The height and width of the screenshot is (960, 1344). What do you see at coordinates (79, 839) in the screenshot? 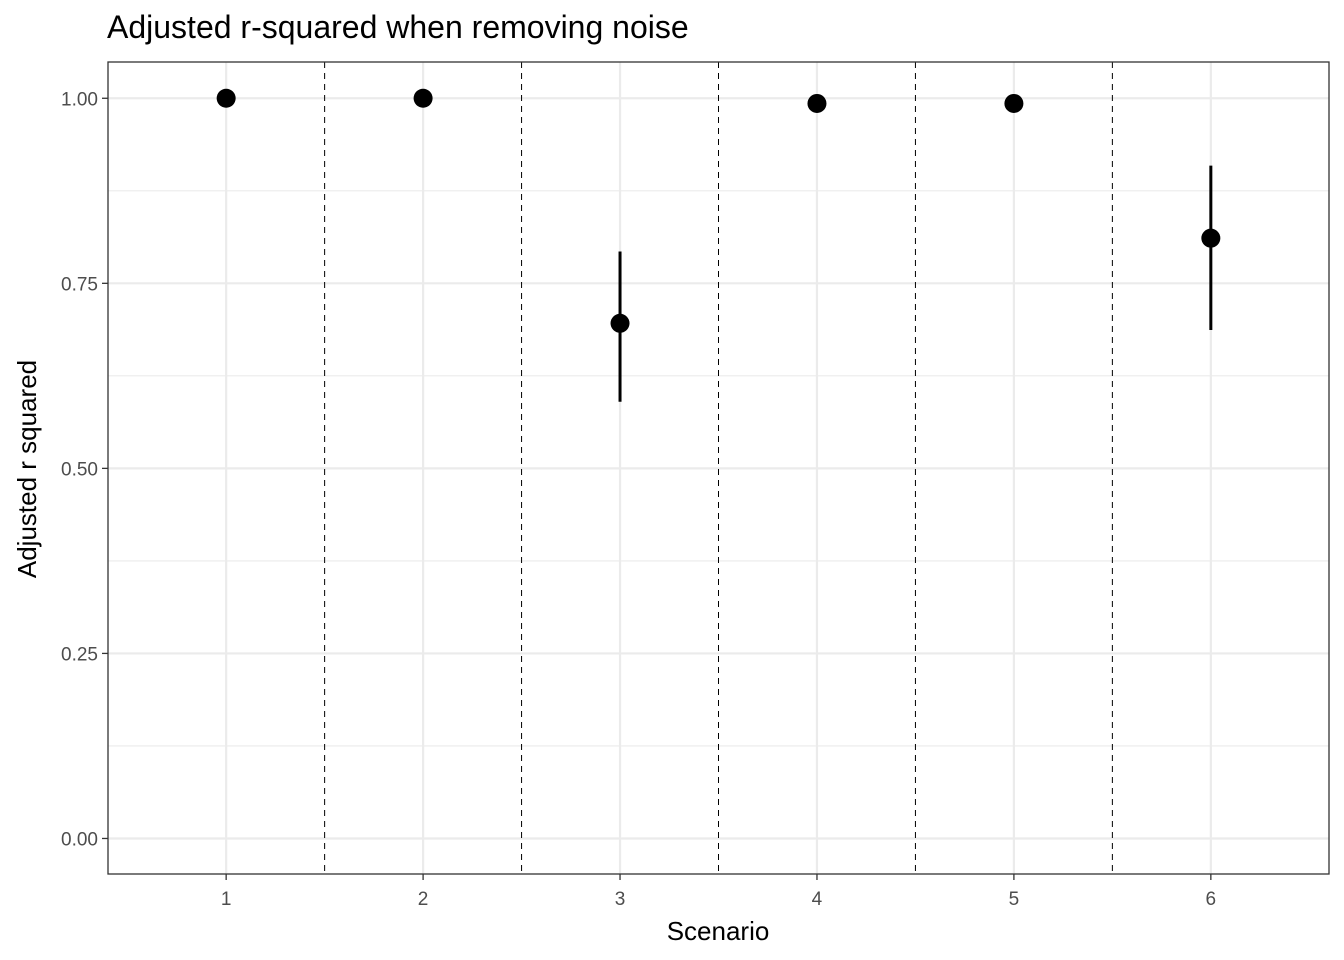
I see `y-tick-label: 0.00` at bounding box center [79, 839].